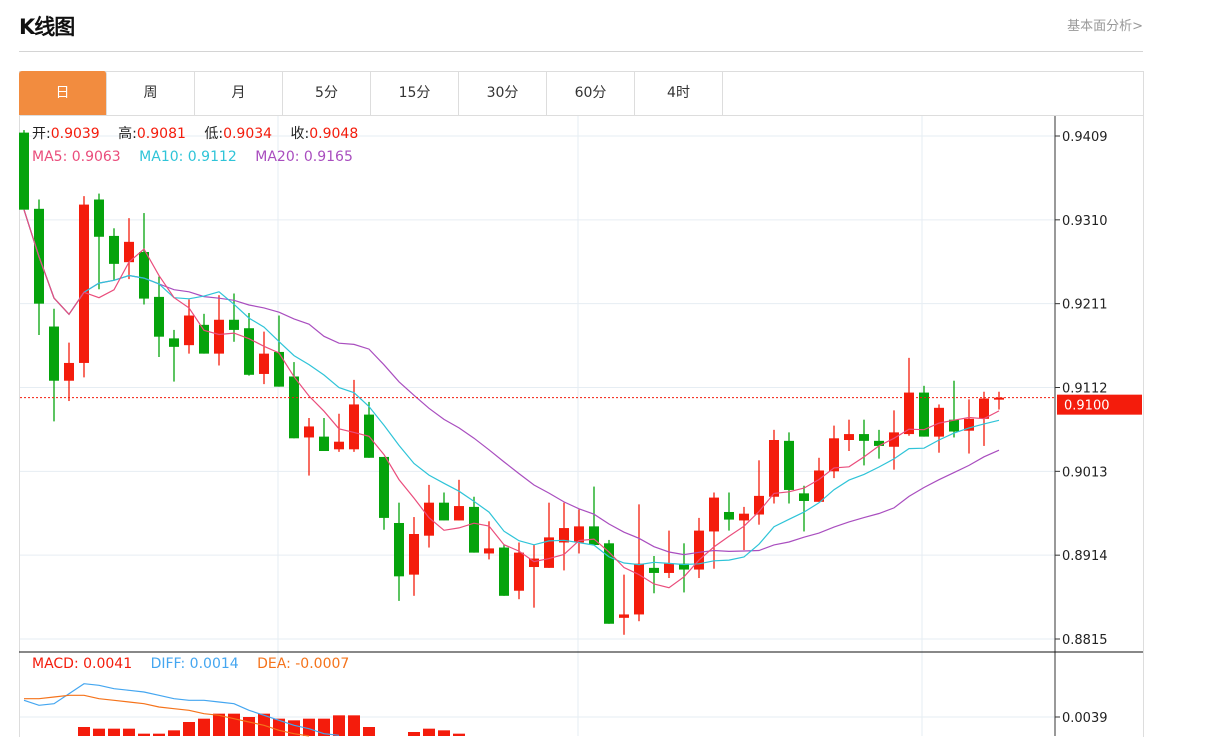 The height and width of the screenshot is (737, 1211). Describe the element at coordinates (679, 93) in the screenshot. I see `tab-4hour: 4时` at that location.